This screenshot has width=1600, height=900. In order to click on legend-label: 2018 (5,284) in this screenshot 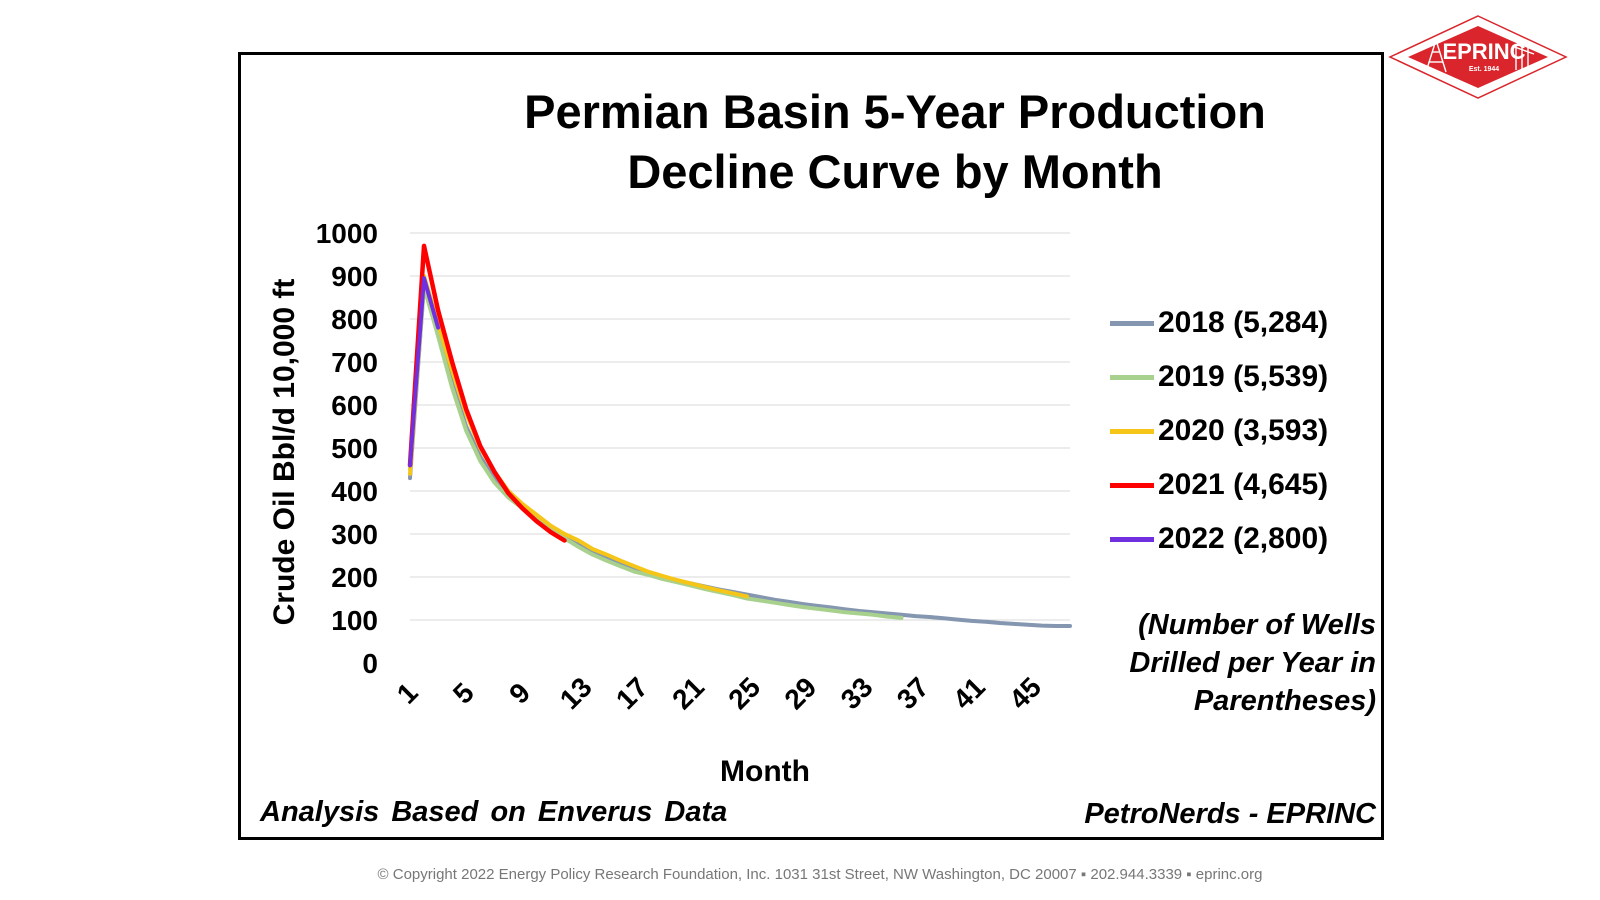, I will do `click(1243, 322)`.